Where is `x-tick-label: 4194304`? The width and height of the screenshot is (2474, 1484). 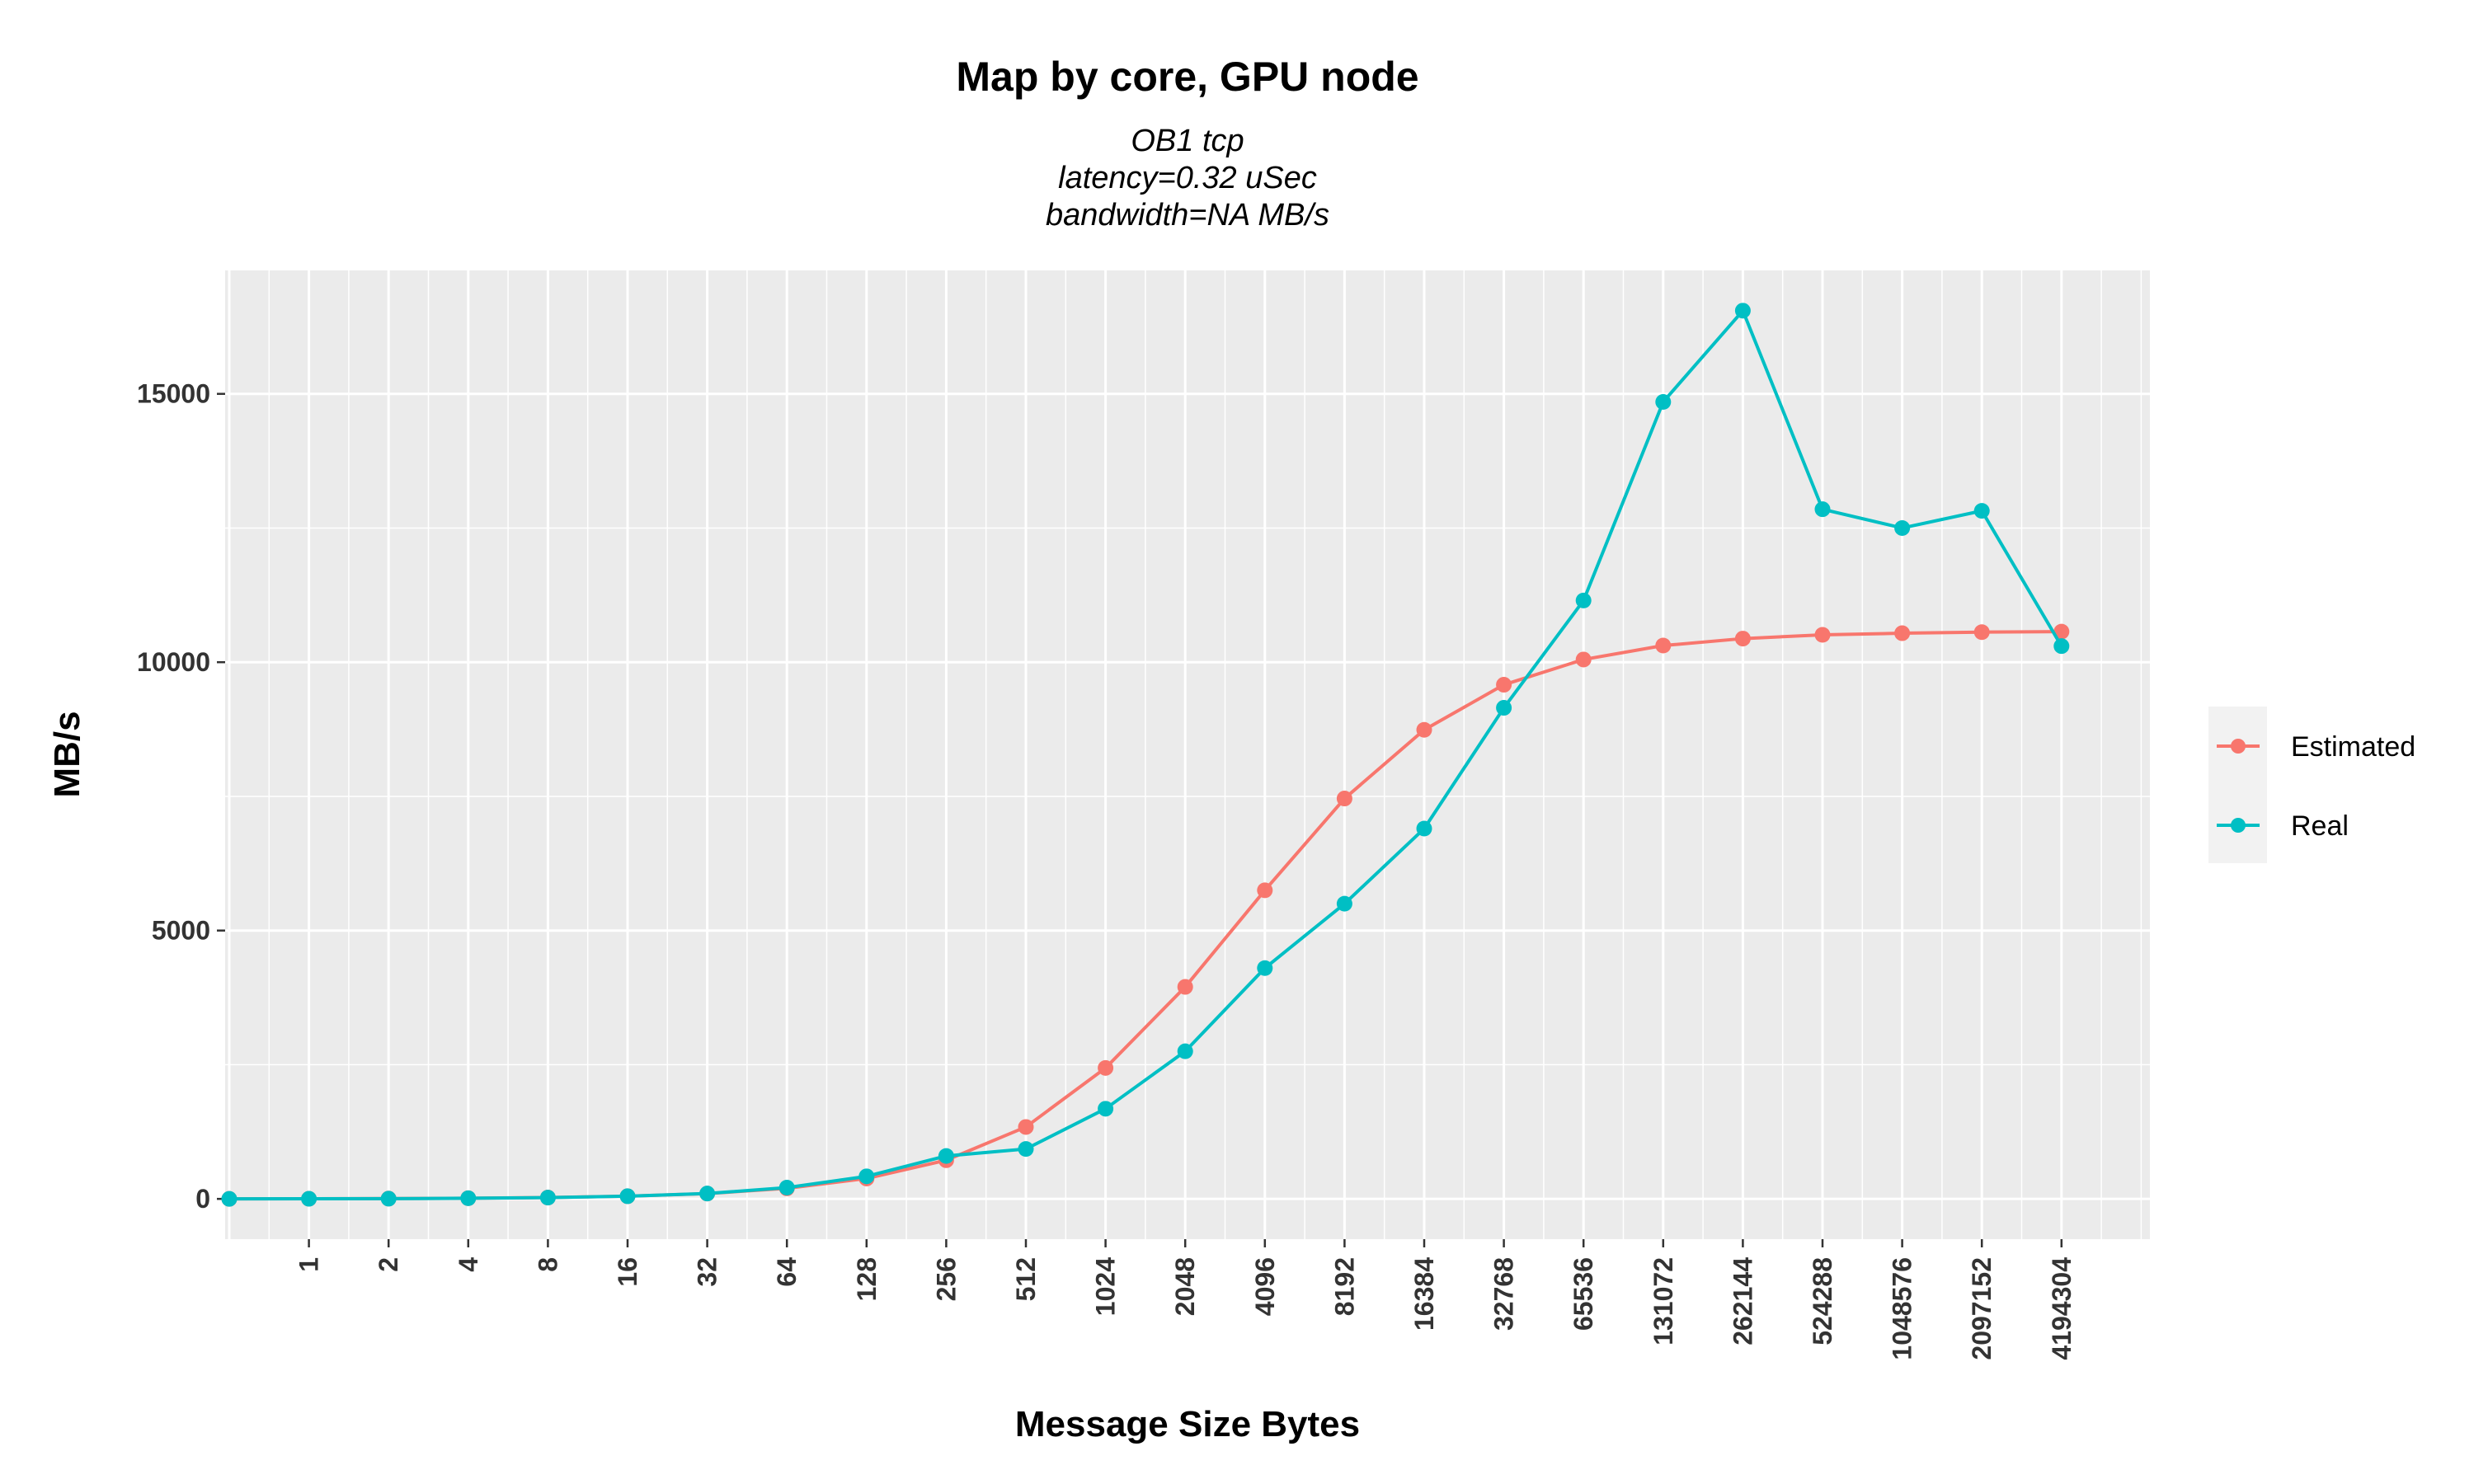
x-tick-label: 4194304 is located at coordinates (2062, 1308).